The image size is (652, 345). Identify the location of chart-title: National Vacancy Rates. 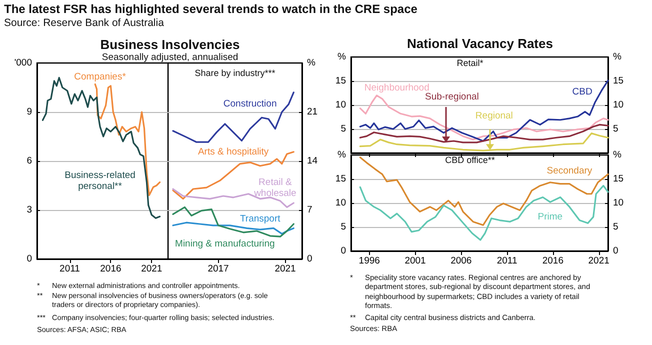
(480, 44).